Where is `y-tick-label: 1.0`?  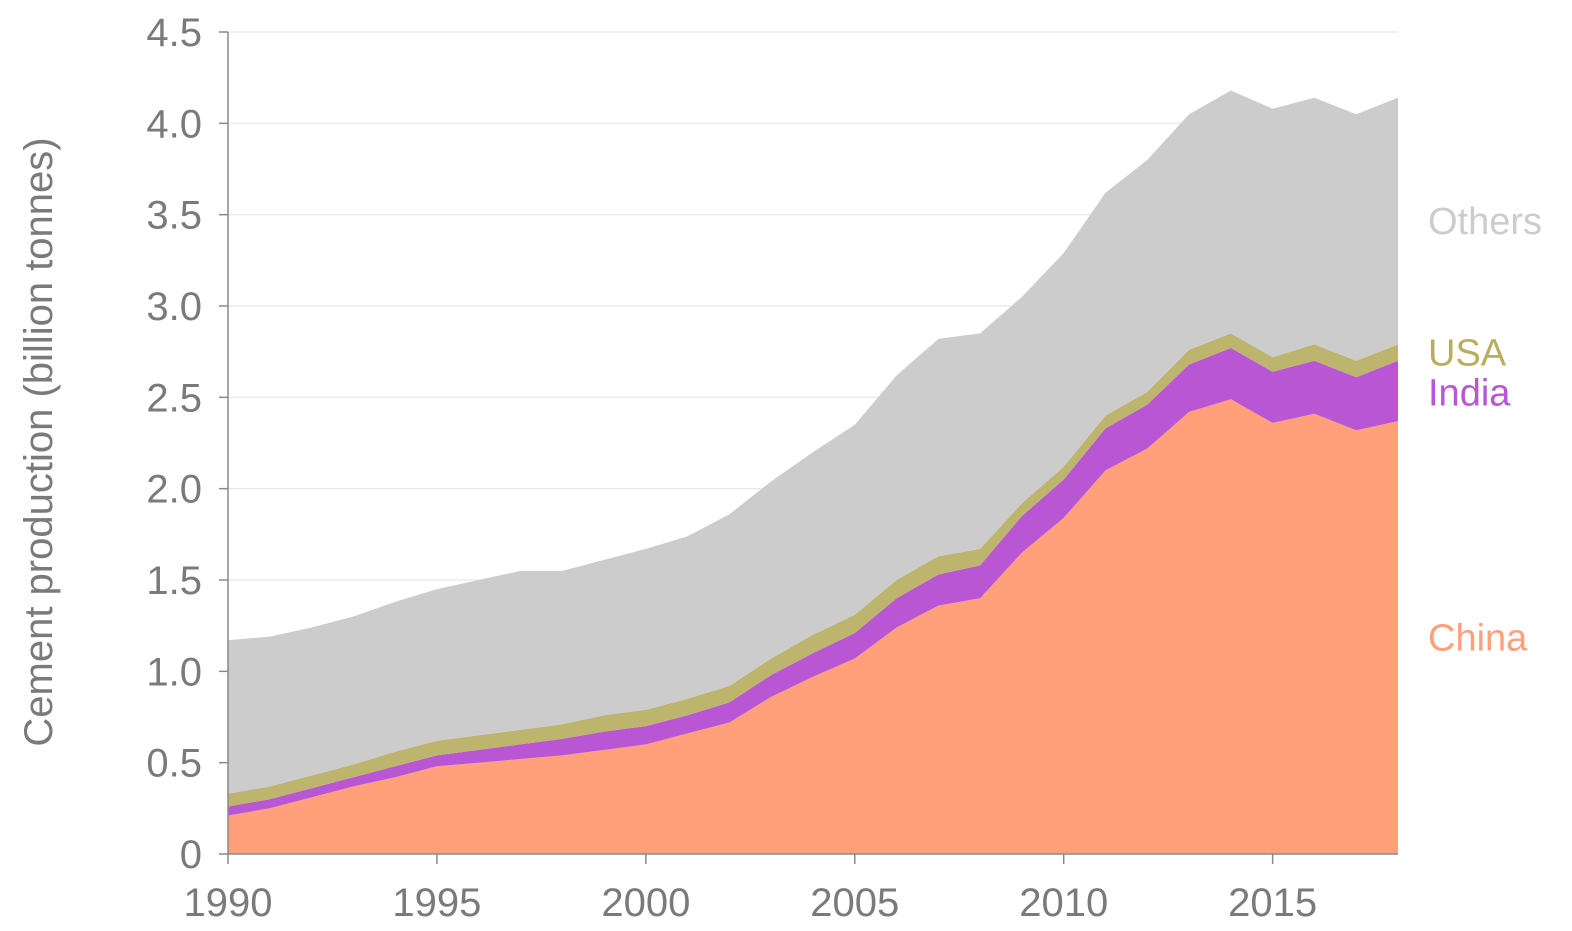 y-tick-label: 1.0 is located at coordinates (174, 672).